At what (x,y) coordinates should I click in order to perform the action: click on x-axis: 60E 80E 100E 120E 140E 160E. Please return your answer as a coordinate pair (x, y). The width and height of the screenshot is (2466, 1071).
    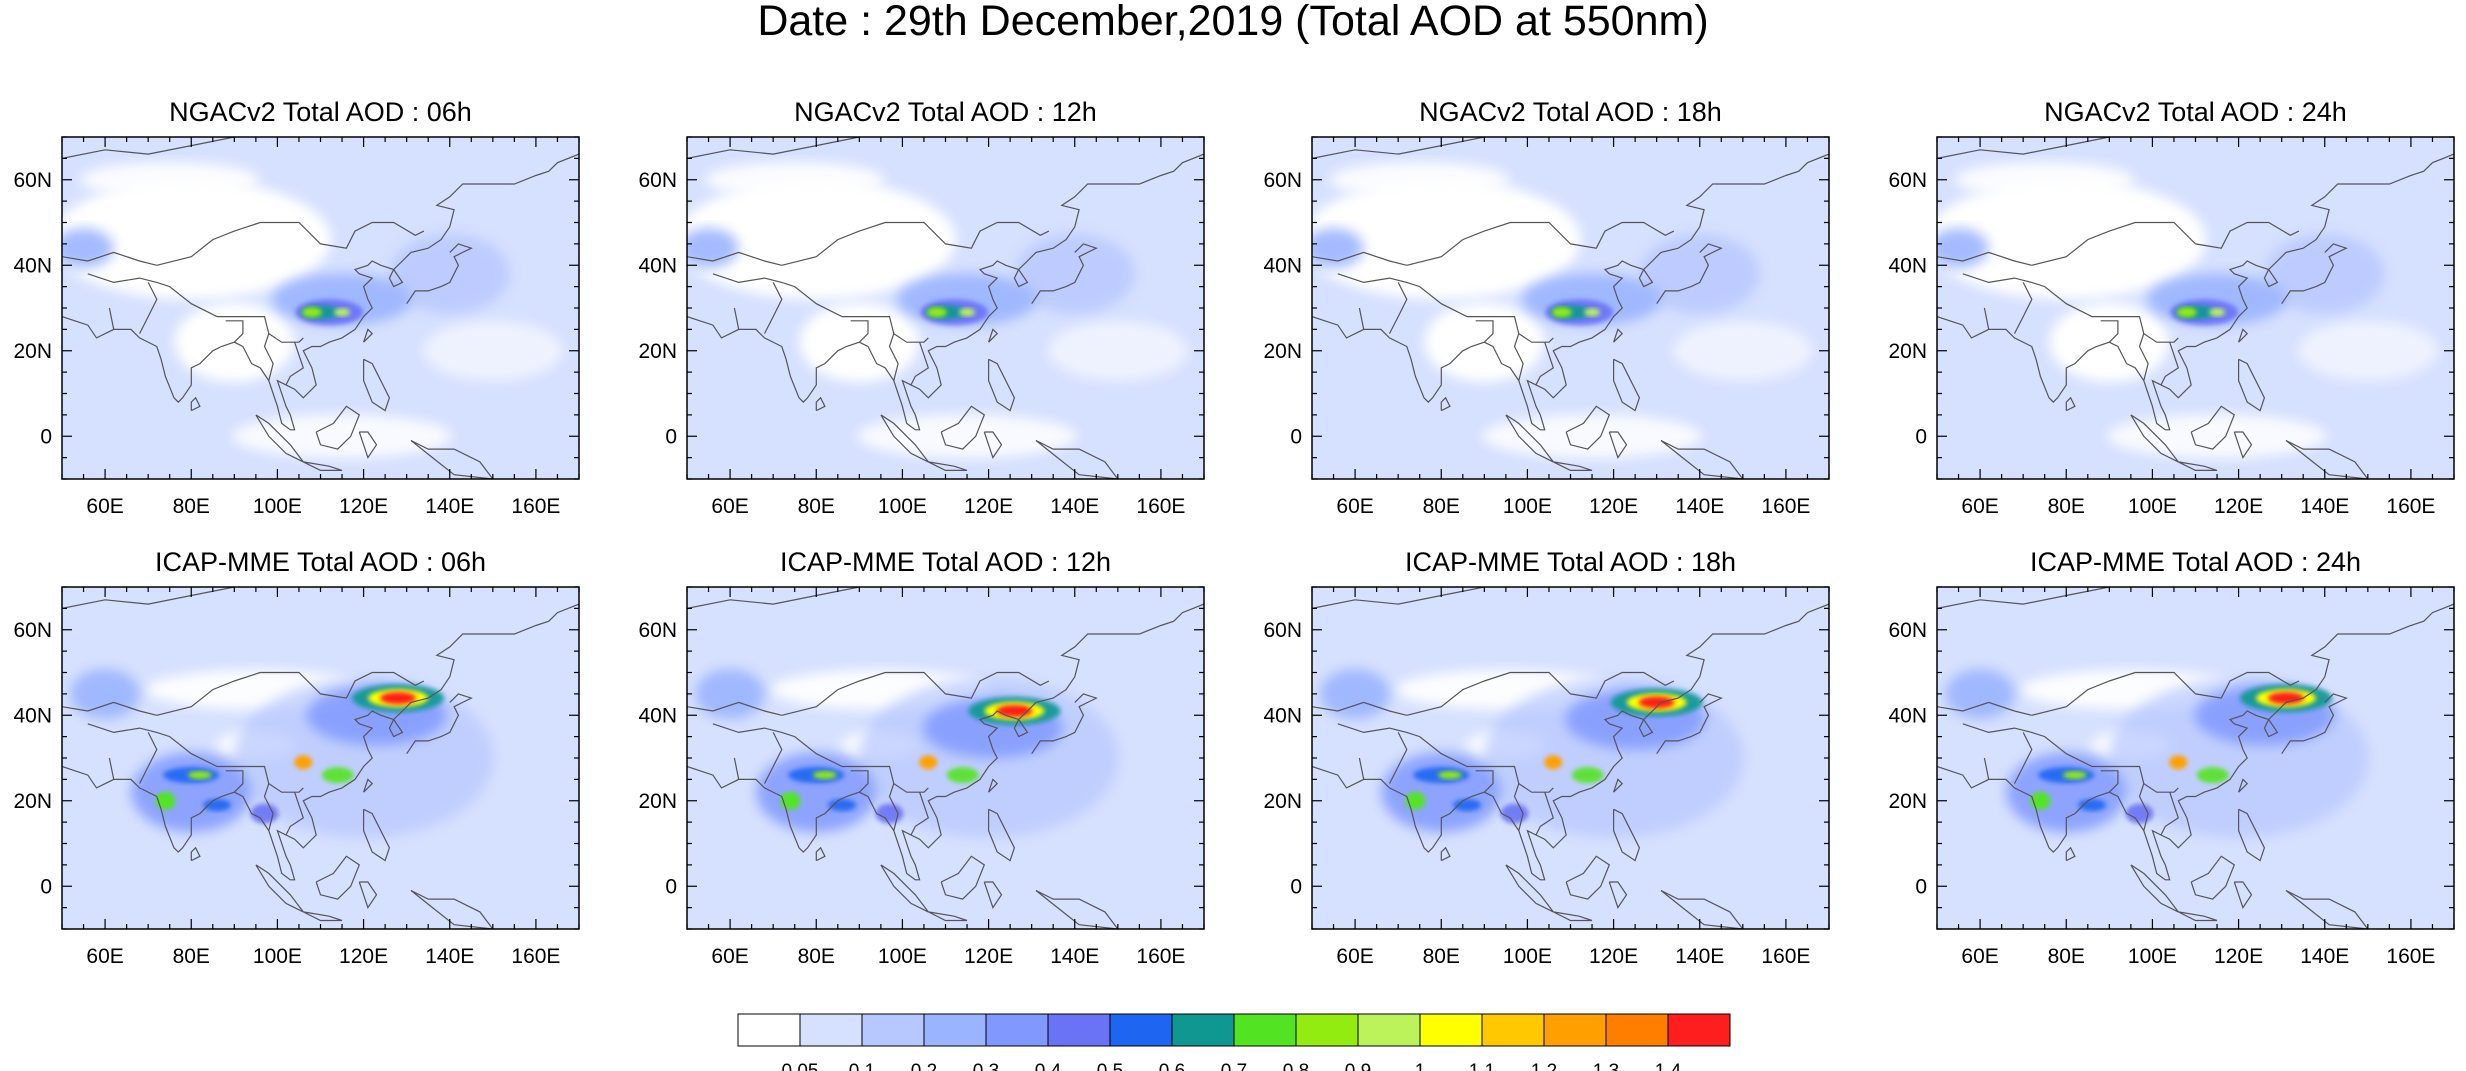
    Looking at the image, I should click on (945, 777).